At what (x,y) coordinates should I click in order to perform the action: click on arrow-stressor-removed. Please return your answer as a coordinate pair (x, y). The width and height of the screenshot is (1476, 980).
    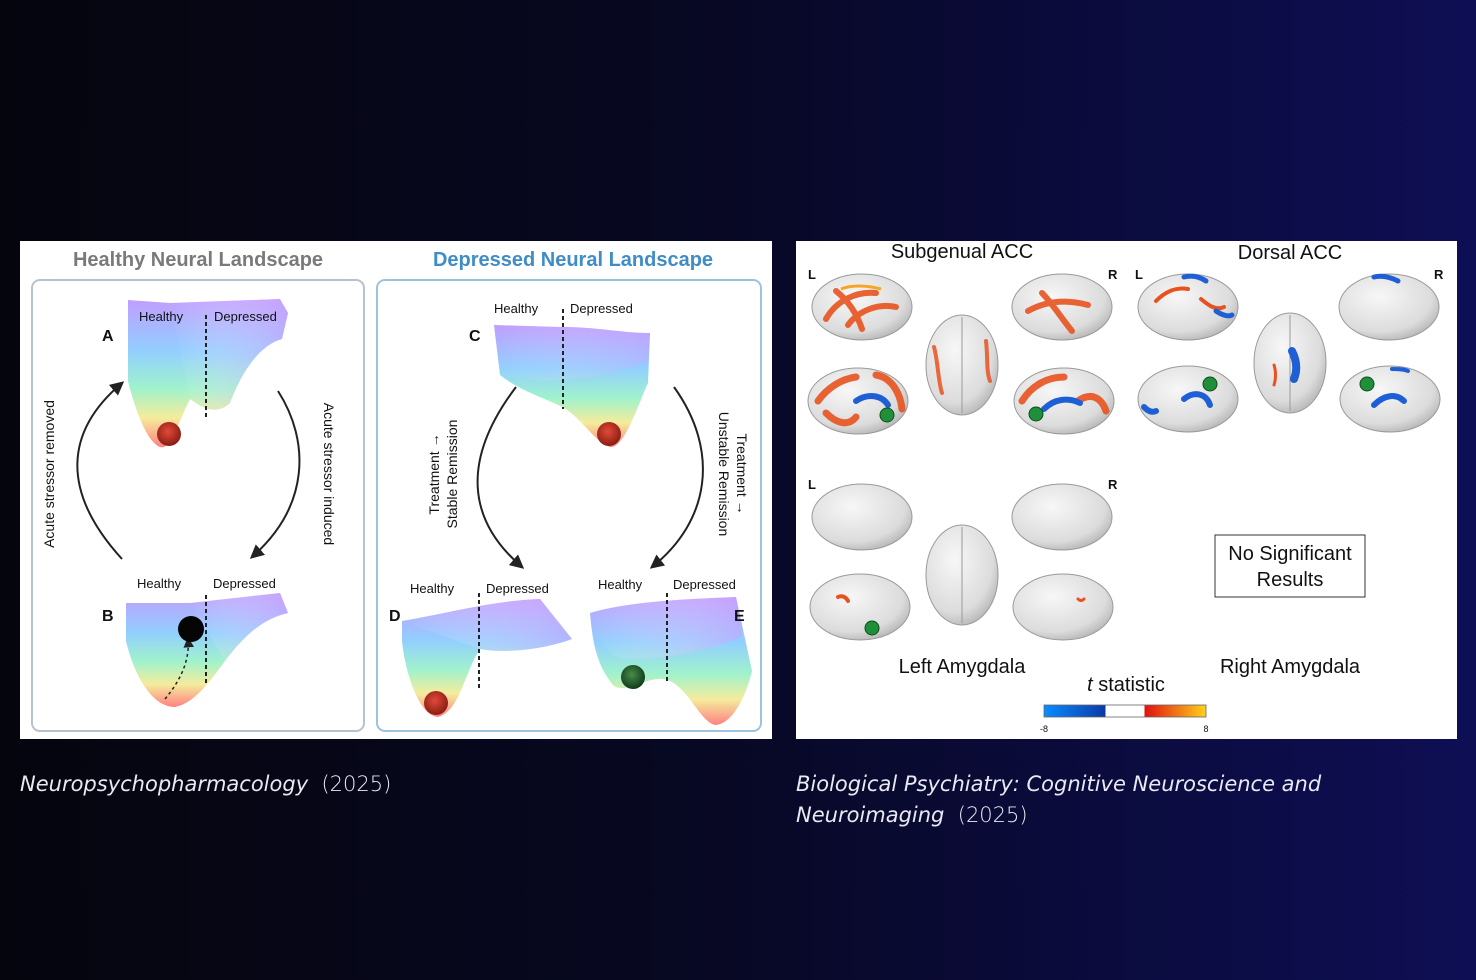
    Looking at the image, I should click on (100, 470).